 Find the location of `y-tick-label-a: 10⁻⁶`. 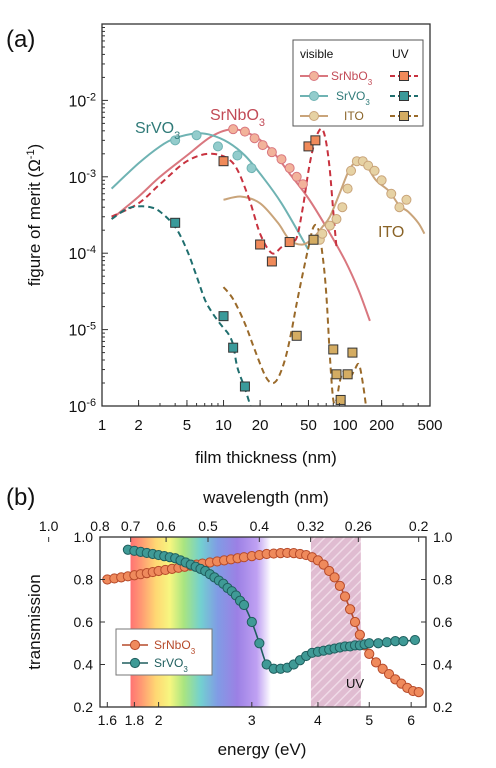

y-tick-label-a: 10⁻⁶ is located at coordinates (82, 406).